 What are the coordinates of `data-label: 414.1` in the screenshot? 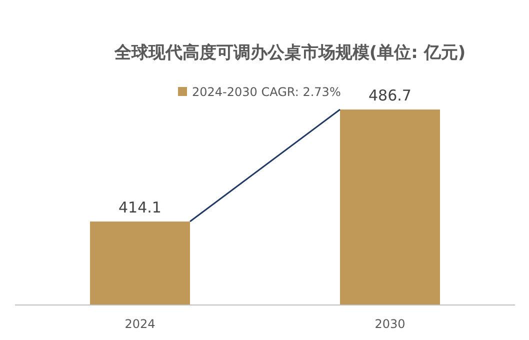 It's located at (140, 207).